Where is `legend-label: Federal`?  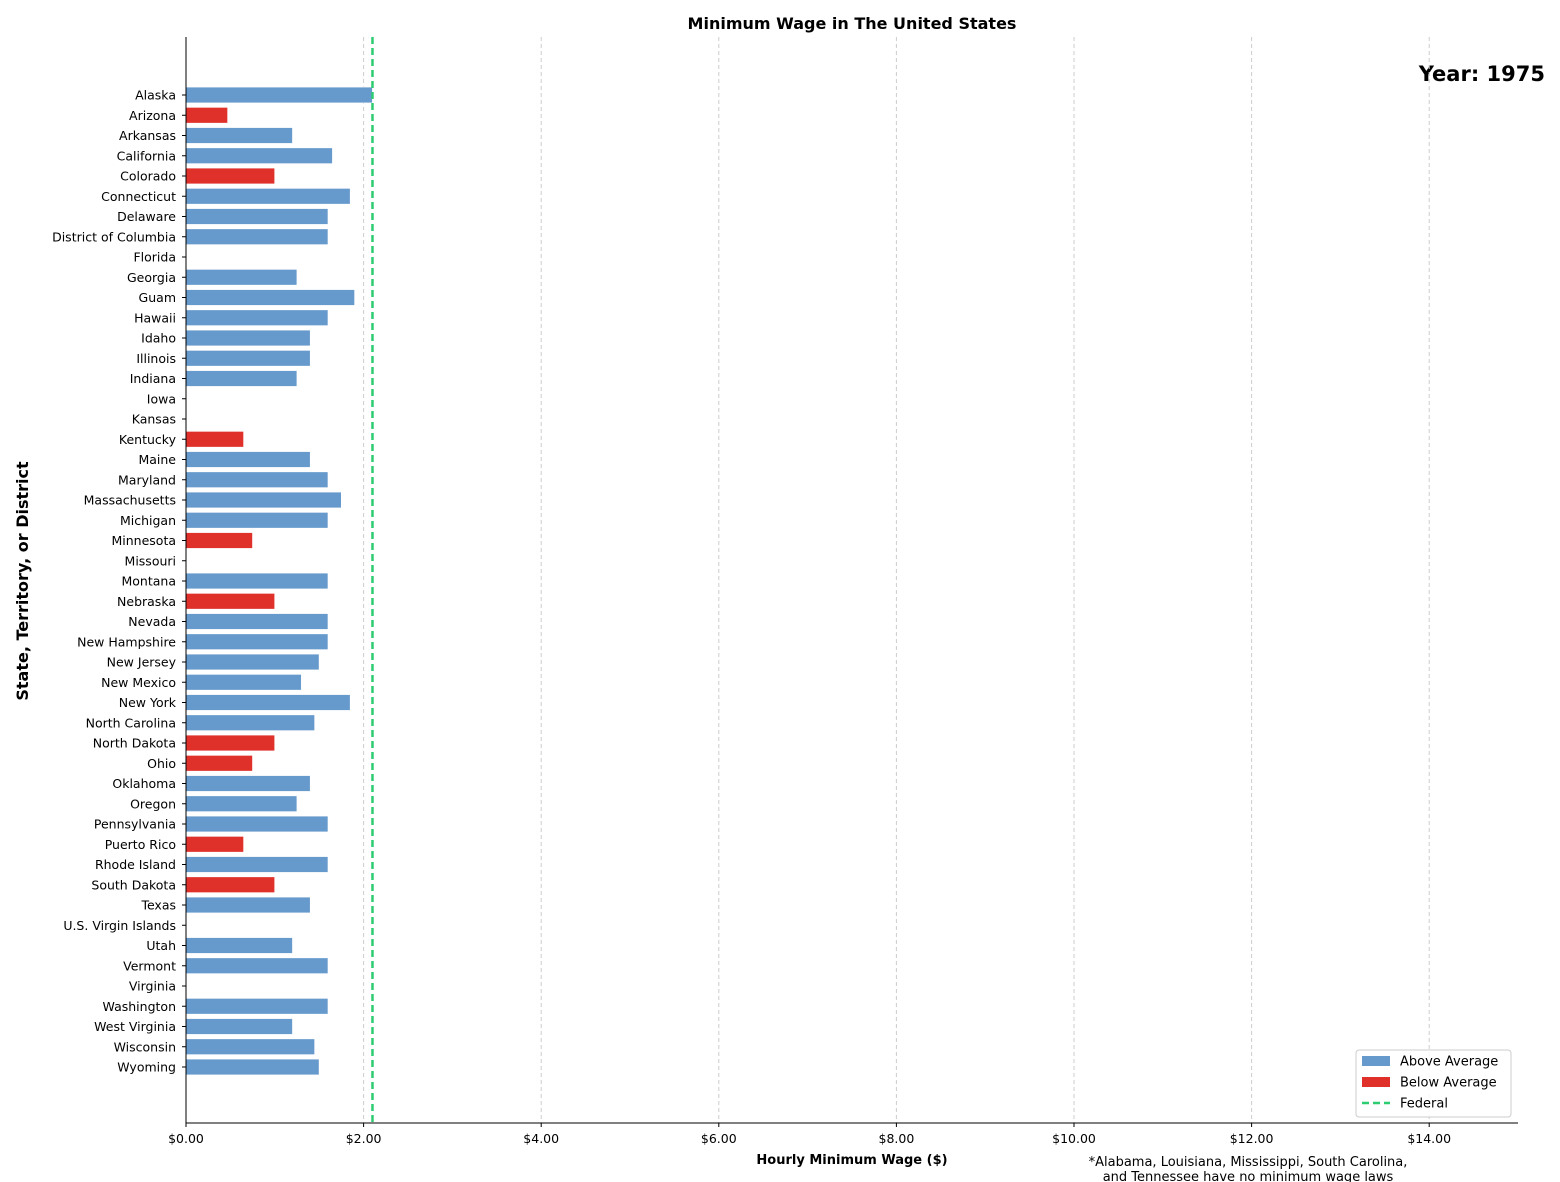
legend-label: Federal is located at coordinates (1424, 1104).